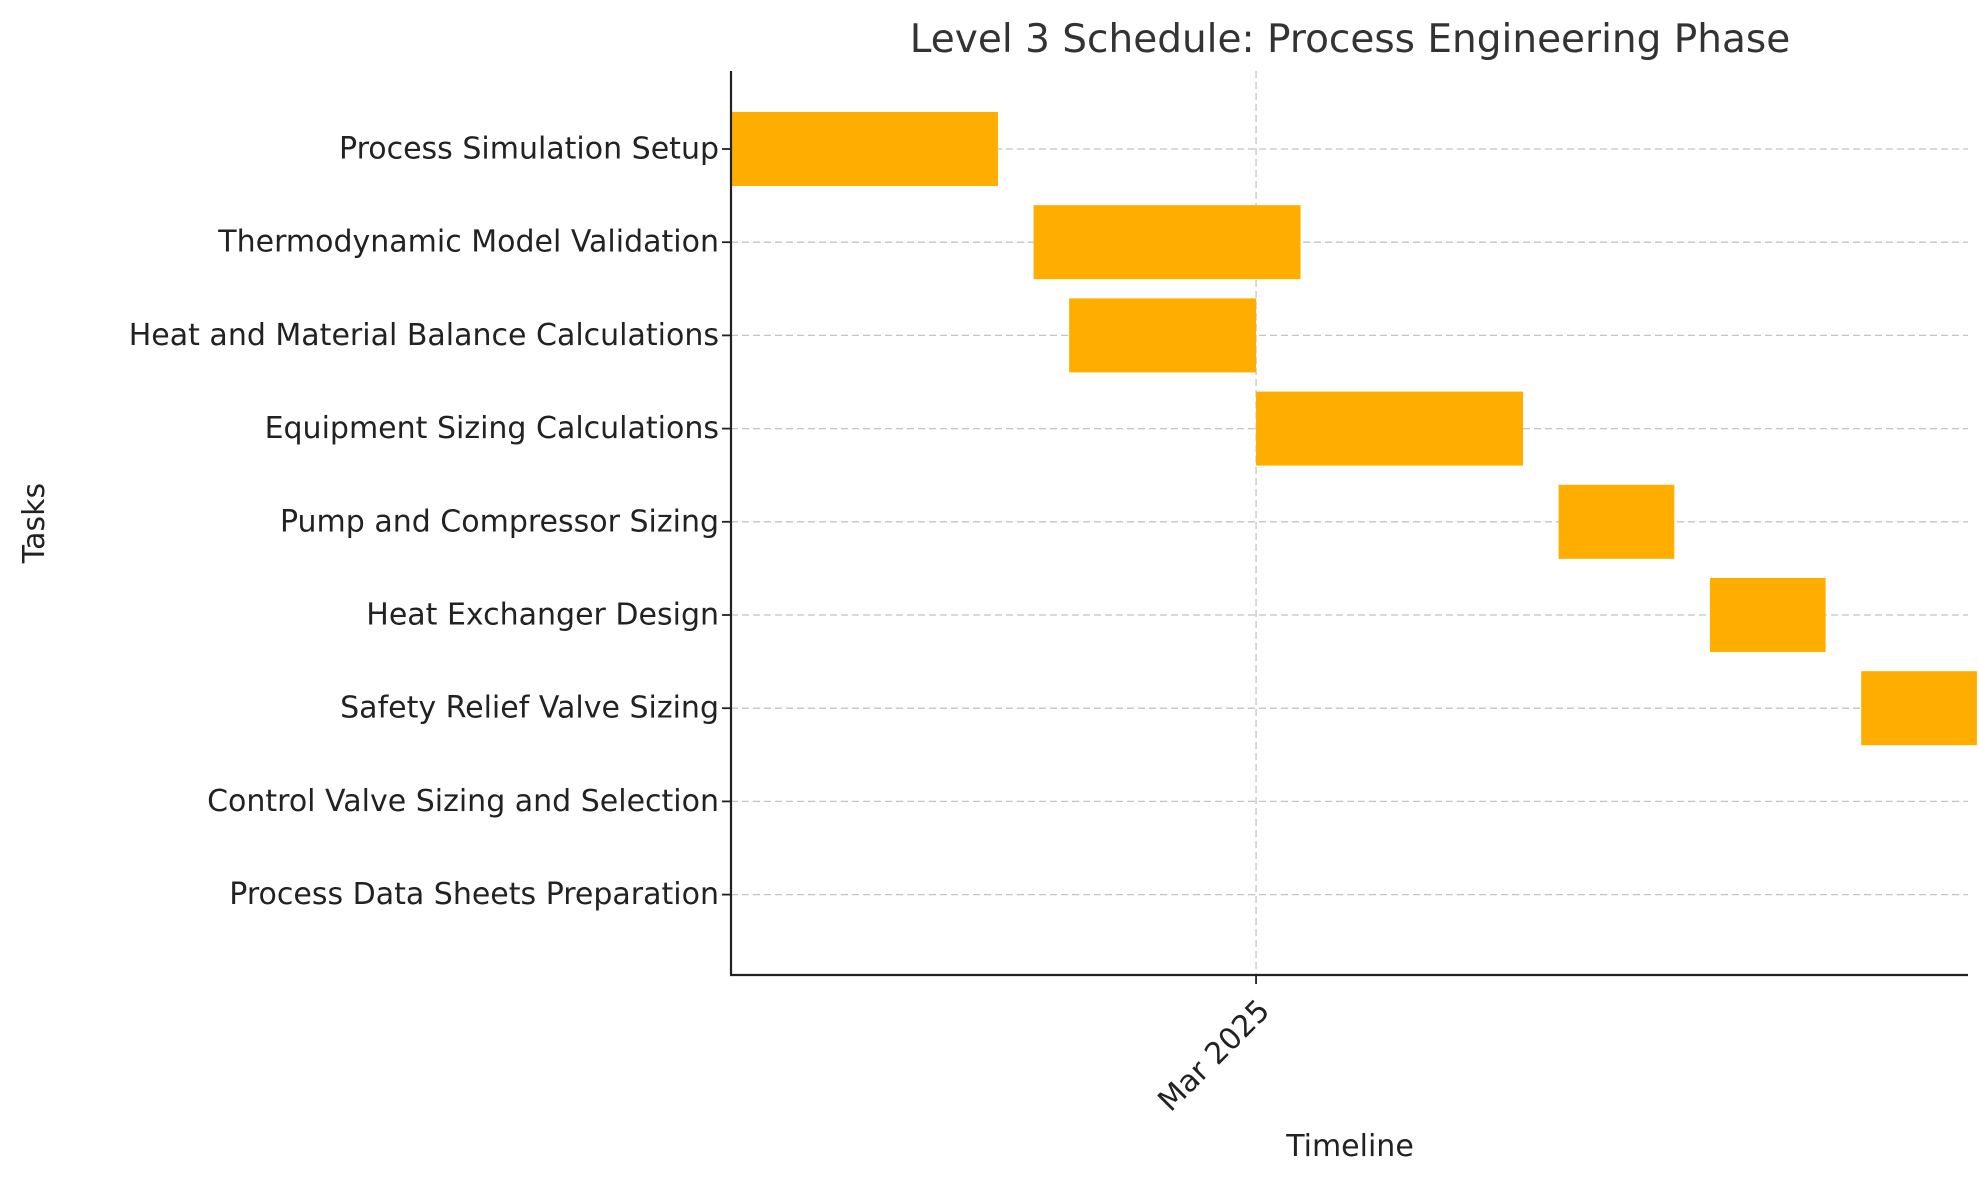 The height and width of the screenshot is (1180, 1979). Describe the element at coordinates (1214, 1056) in the screenshot. I see `x-tick-label: Mar 2025` at that location.